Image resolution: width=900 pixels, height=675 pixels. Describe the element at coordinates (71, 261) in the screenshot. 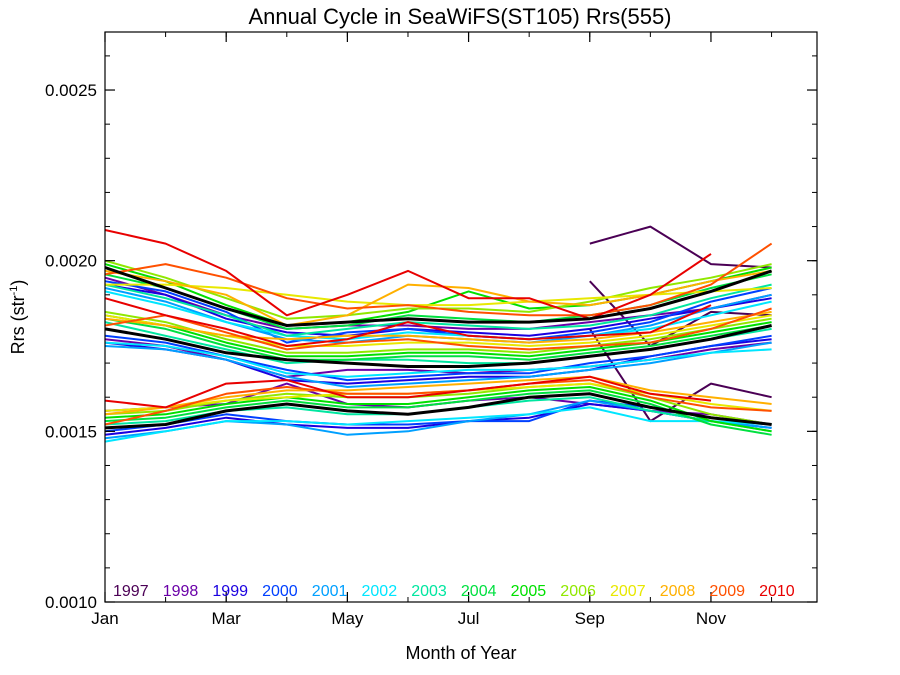

I see `y-tick-label: 0.0020` at that location.